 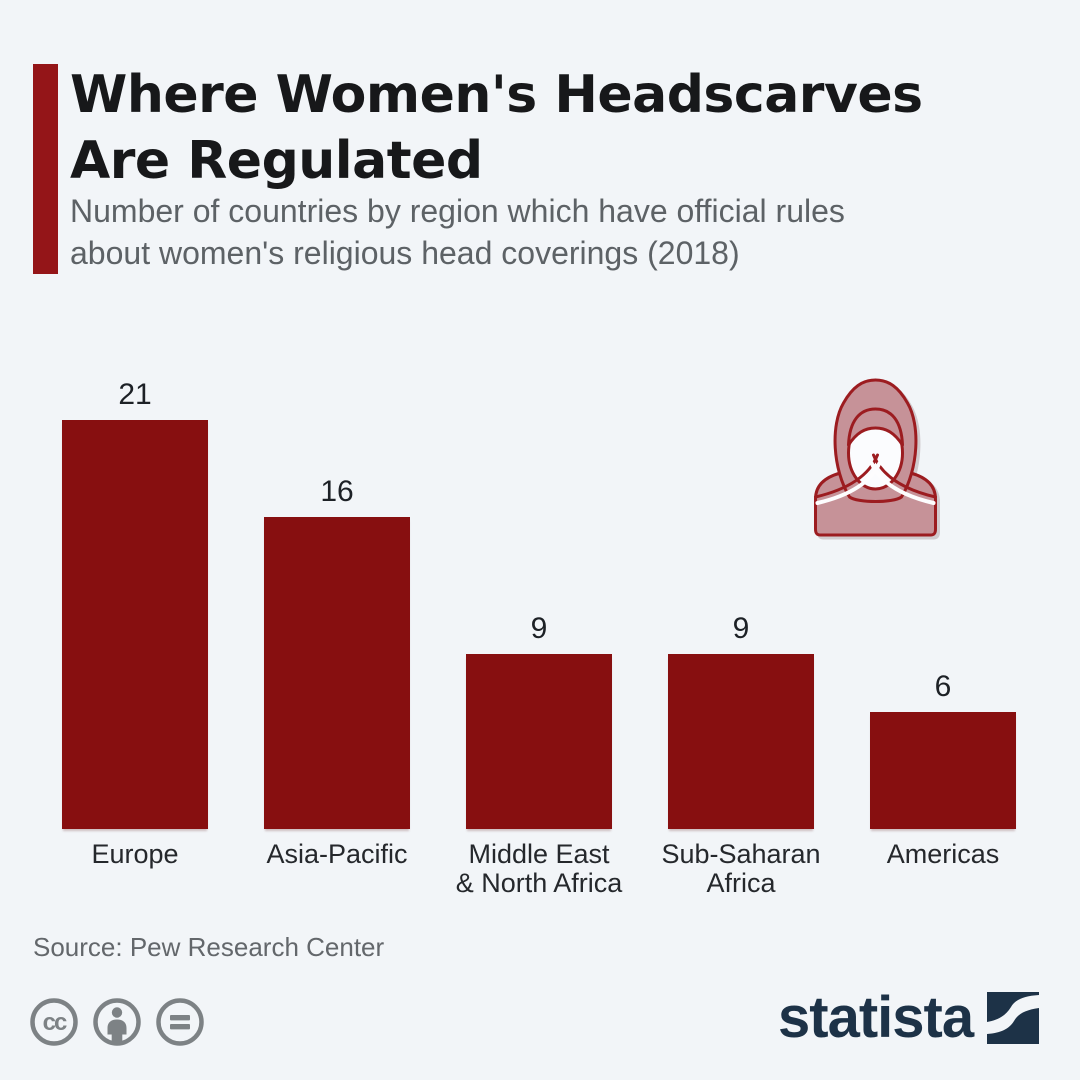 What do you see at coordinates (135, 624) in the screenshot?
I see `bar-europe` at bounding box center [135, 624].